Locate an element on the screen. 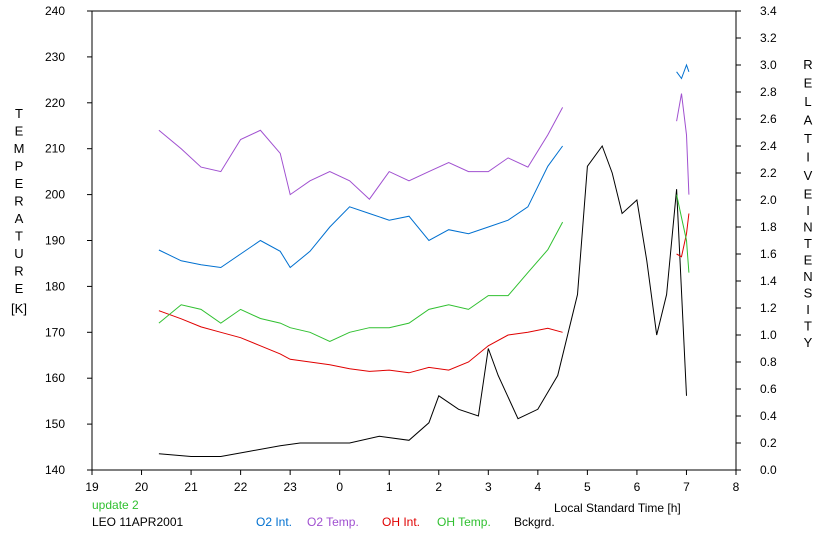 The image size is (828, 535). x-axis: 19 20 21 22 23 0 1 2 3 4 5 6 7 8 is located at coordinates (412, 482).